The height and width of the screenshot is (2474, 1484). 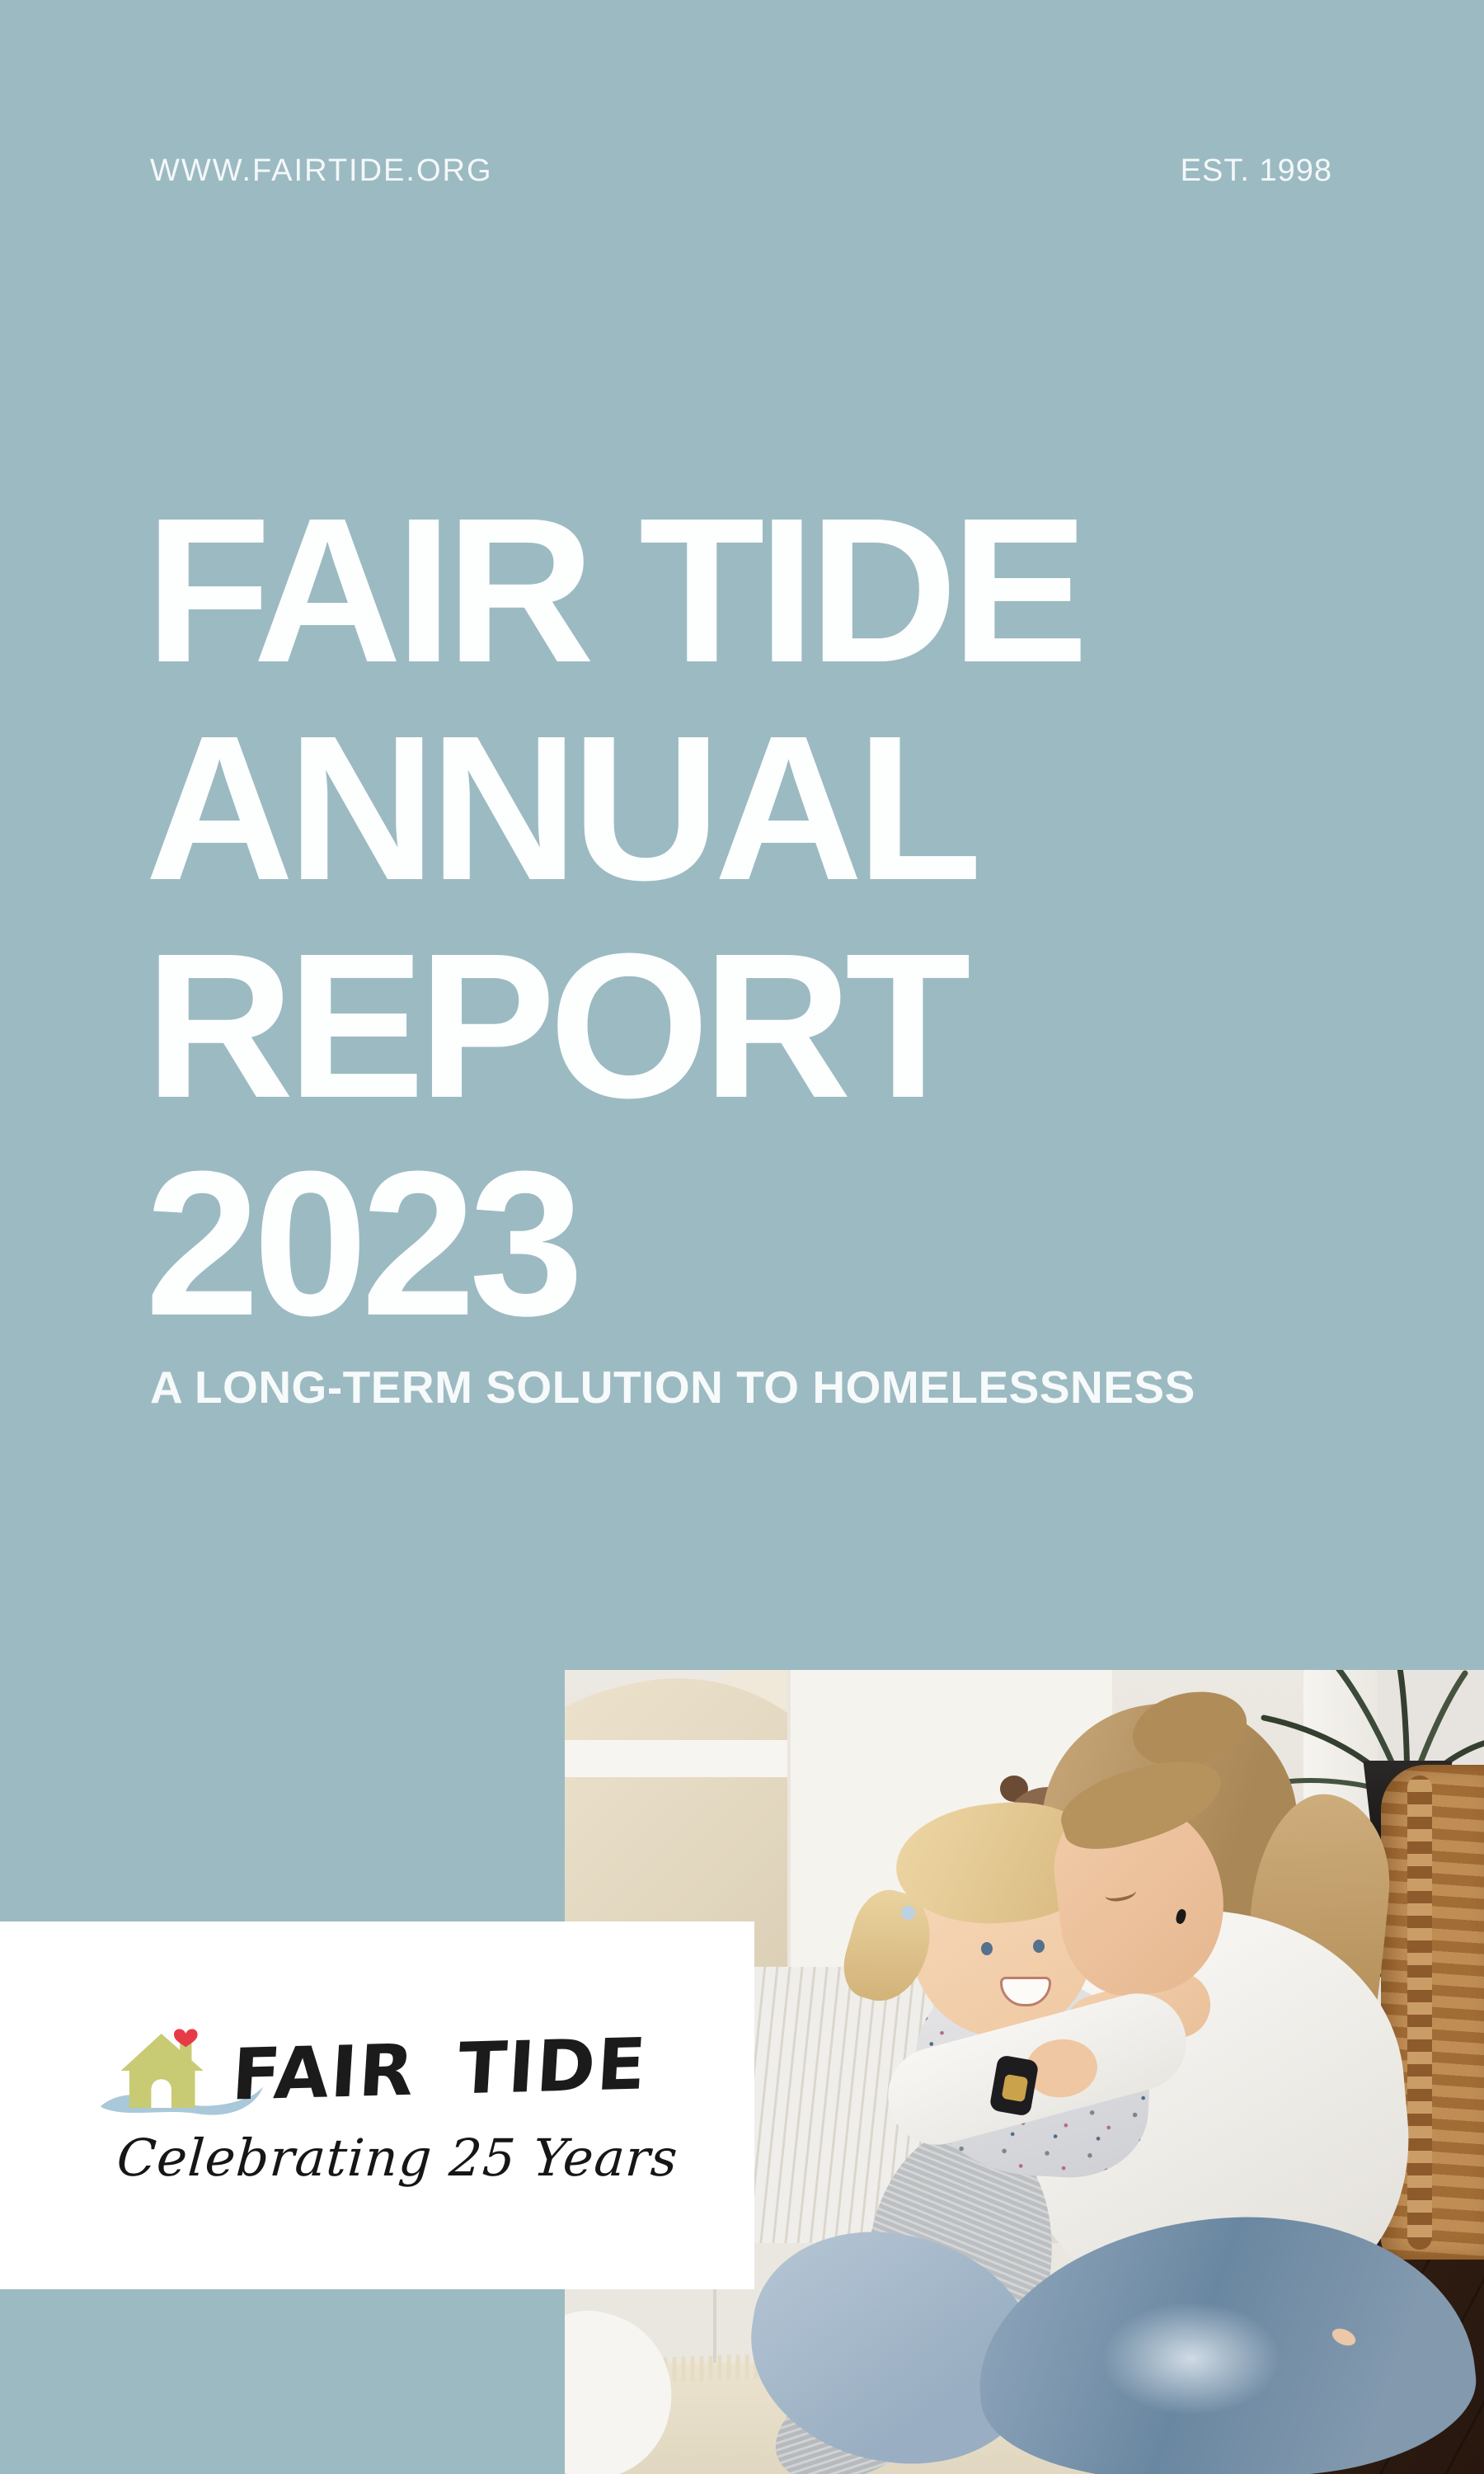 What do you see at coordinates (440, 2070) in the screenshot?
I see `logo-wordmark: FAIR TIDE` at bounding box center [440, 2070].